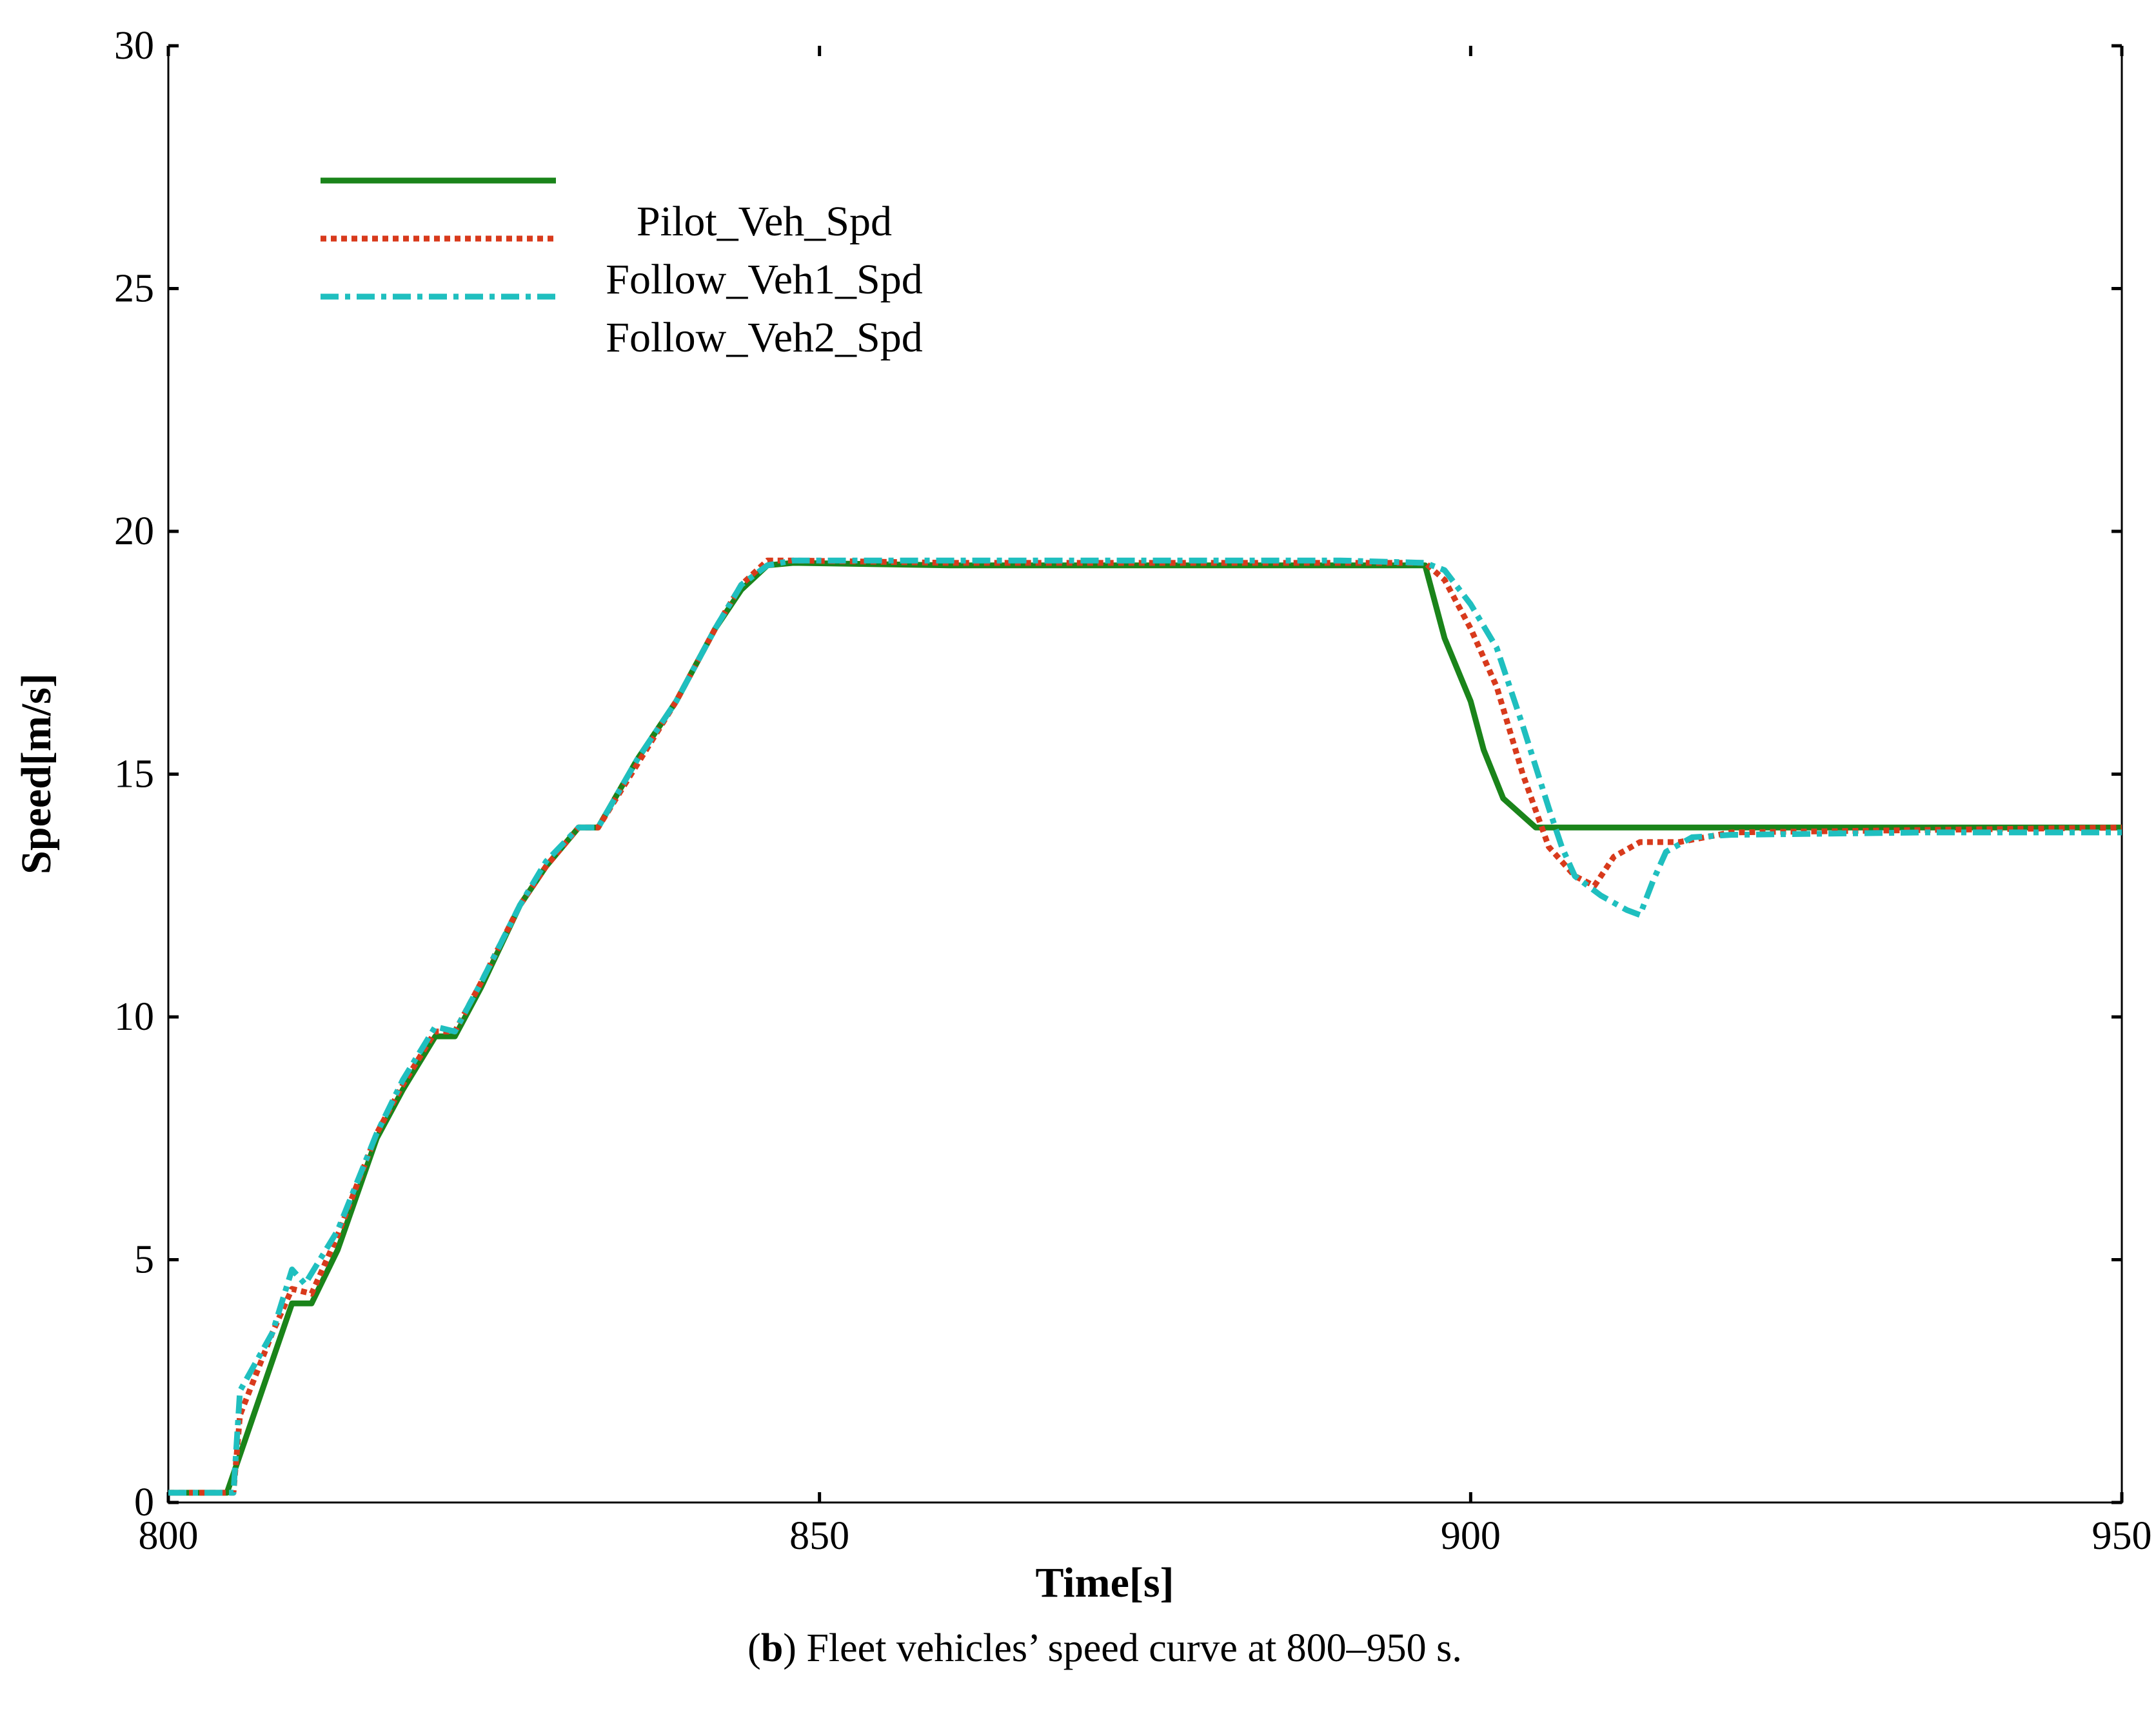 The image size is (2156, 1714). I want to click on legend-label: Follow_Veh1_Spd, so click(764, 279).